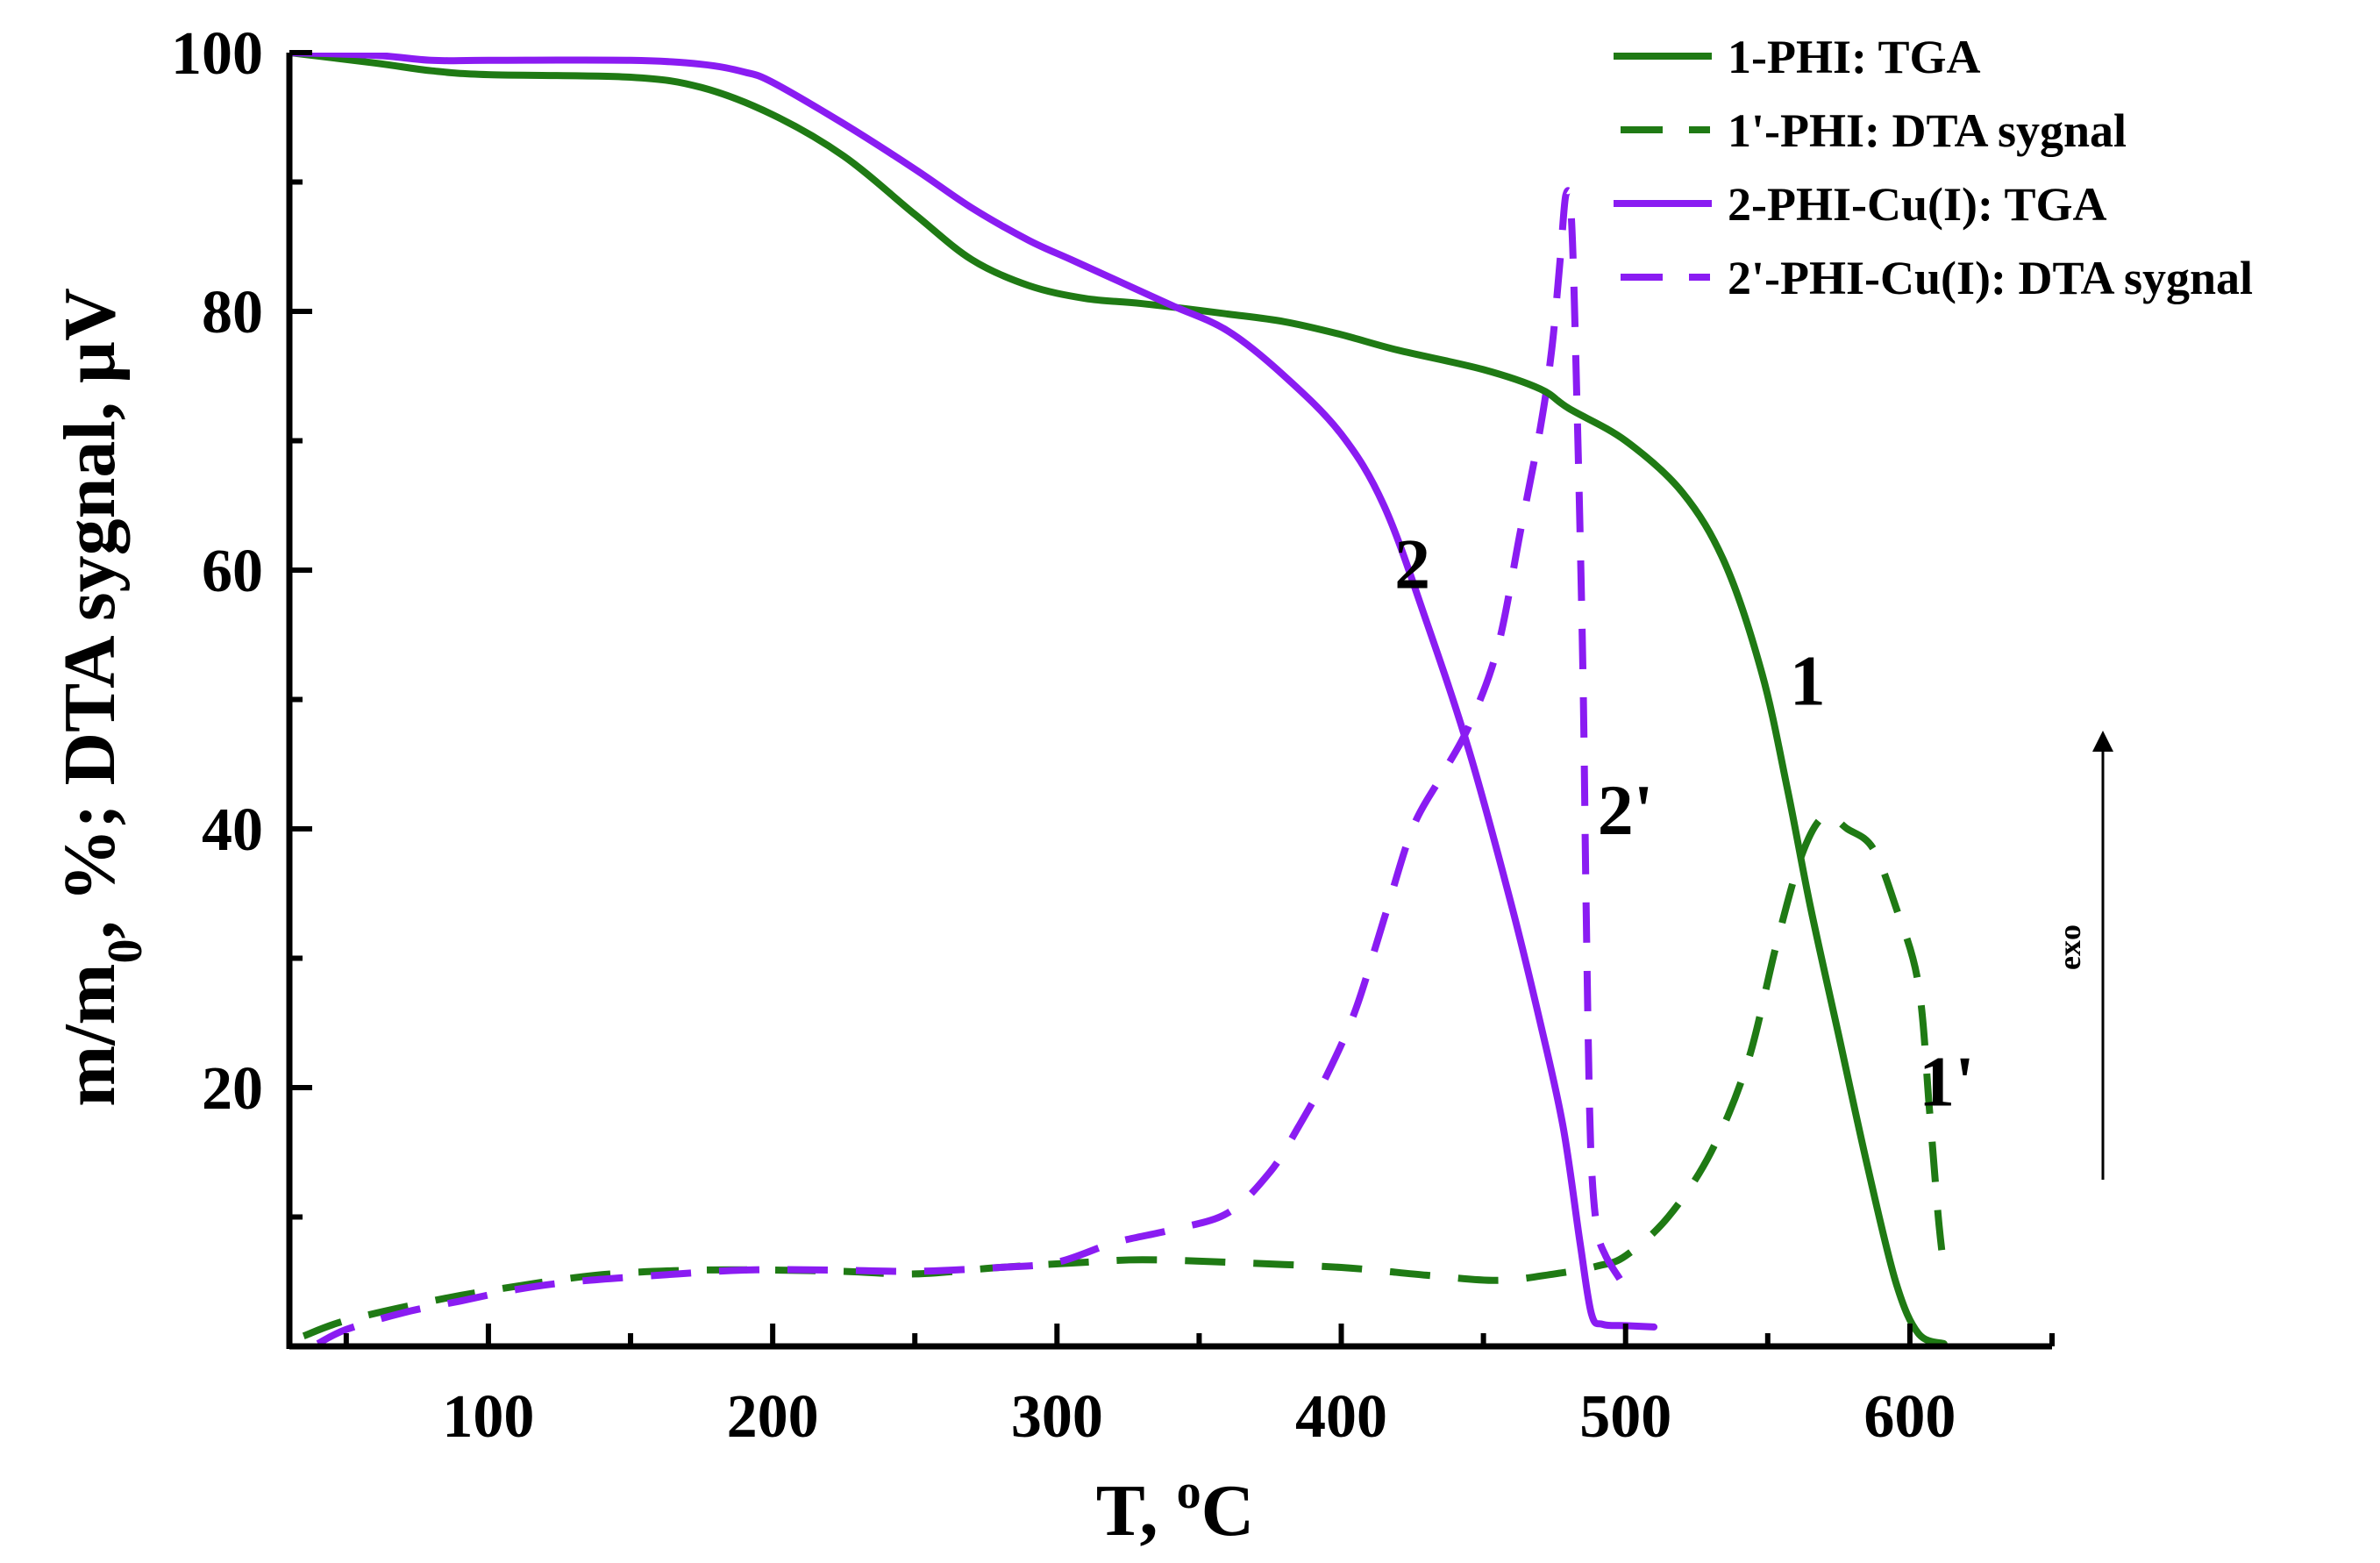  I want to click on curve-label: 1, so click(1808, 680).